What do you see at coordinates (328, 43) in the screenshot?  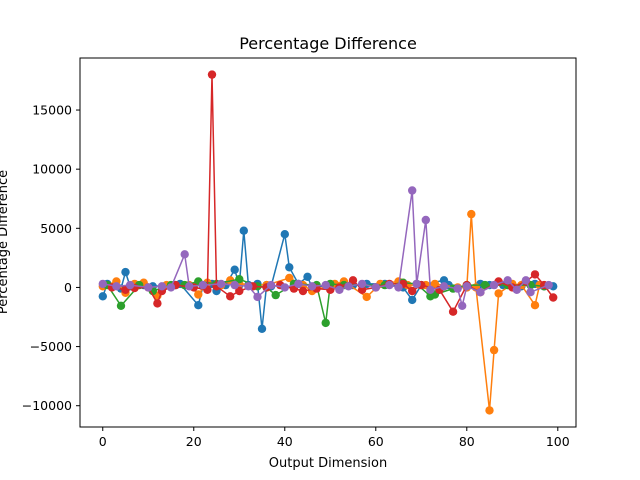 I see `chart-title: Percentage Difference` at bounding box center [328, 43].